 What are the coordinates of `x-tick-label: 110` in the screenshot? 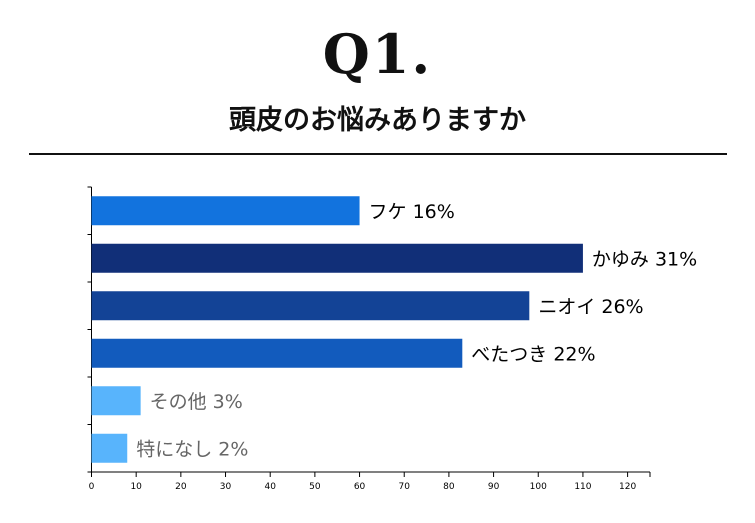 It's located at (582, 487).